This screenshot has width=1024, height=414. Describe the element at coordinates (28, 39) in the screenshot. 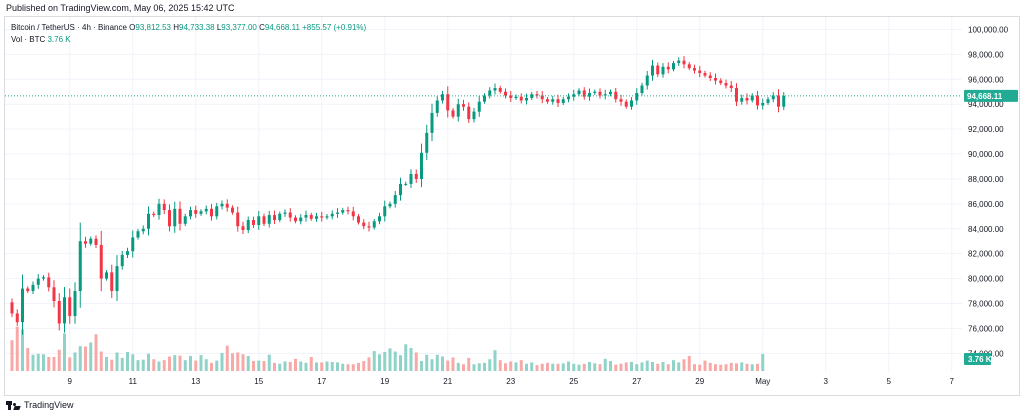

I see `legend-volume-label: Vol · BTC` at that location.